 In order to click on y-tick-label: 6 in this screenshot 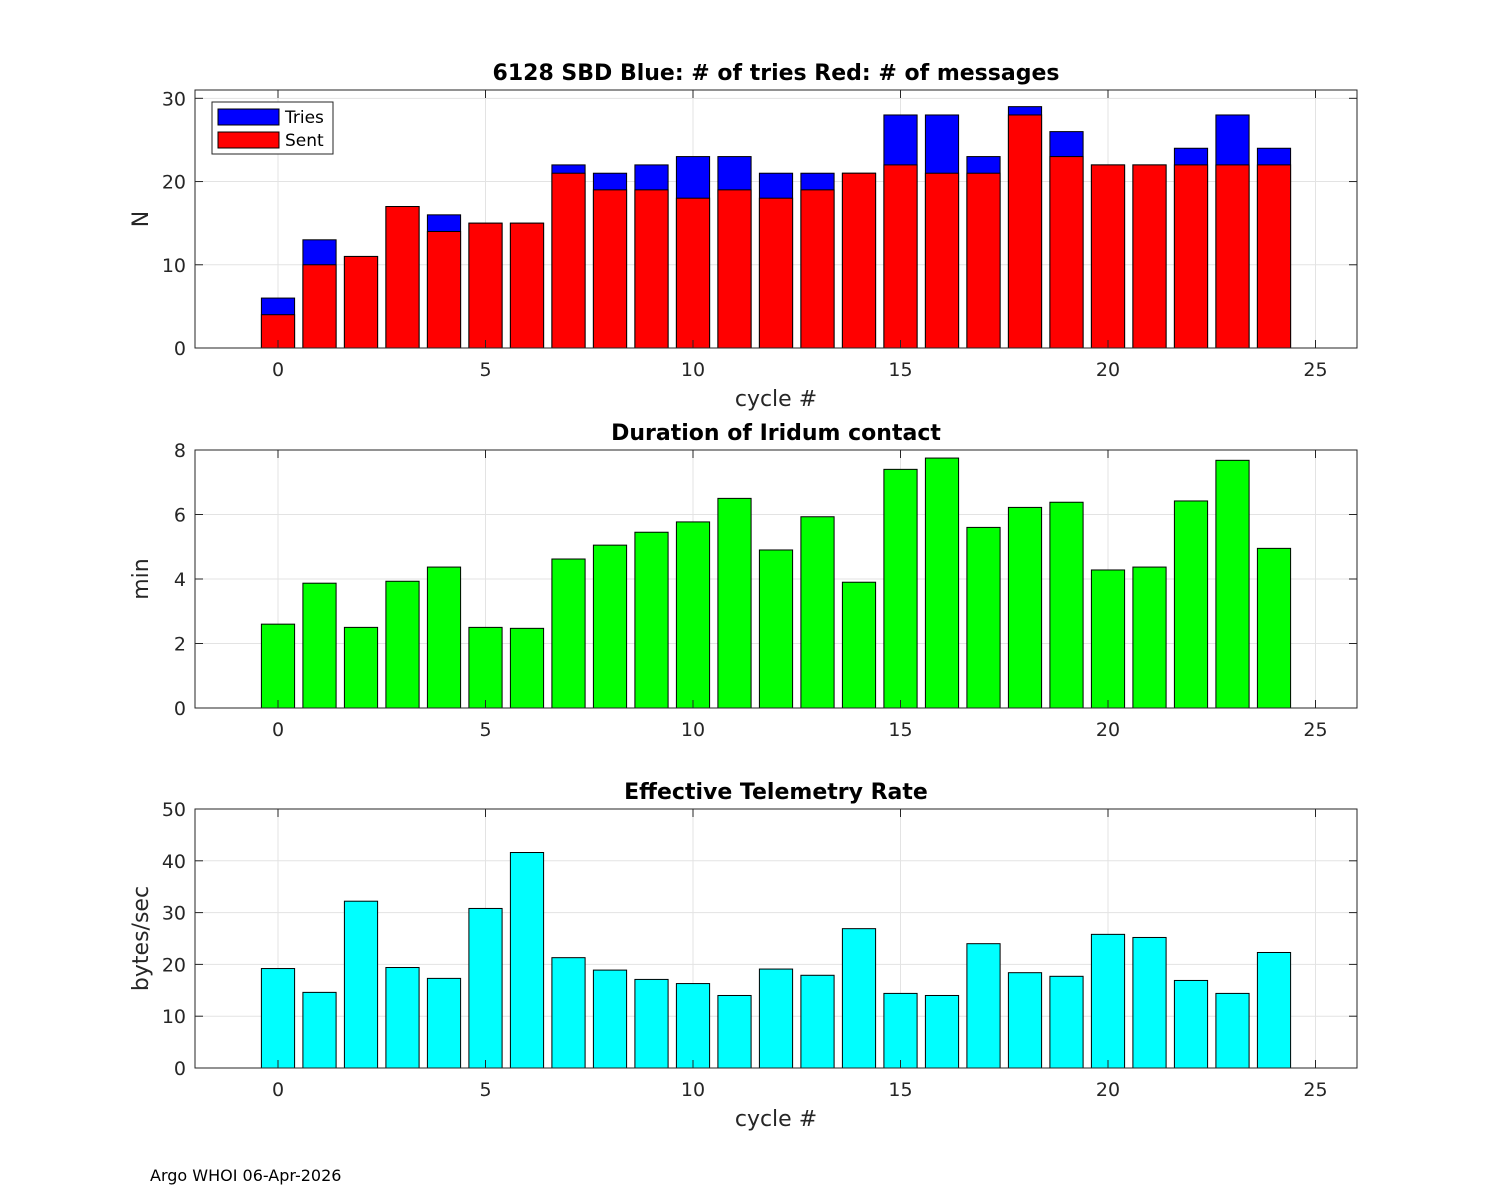, I will do `click(180, 516)`.